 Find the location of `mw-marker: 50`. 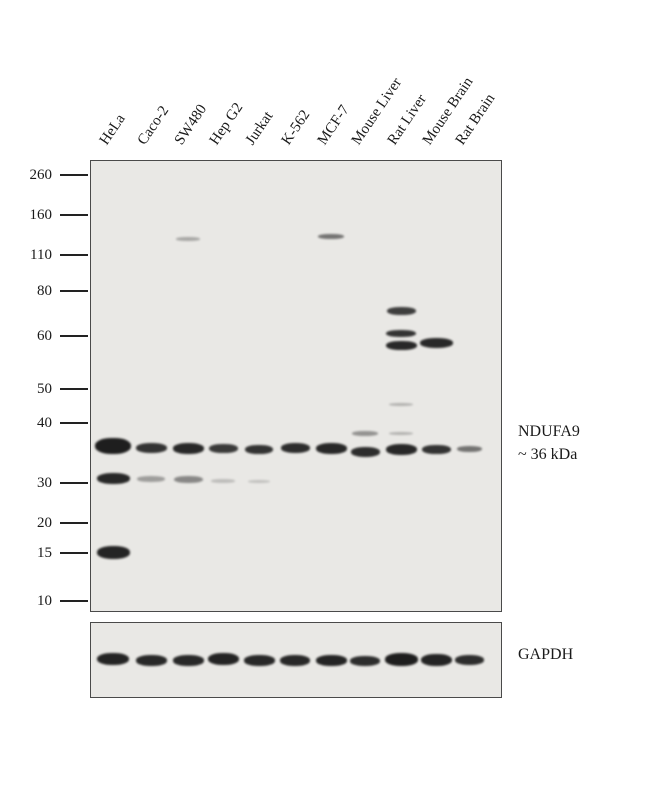

mw-marker: 50 is located at coordinates (54, 389).